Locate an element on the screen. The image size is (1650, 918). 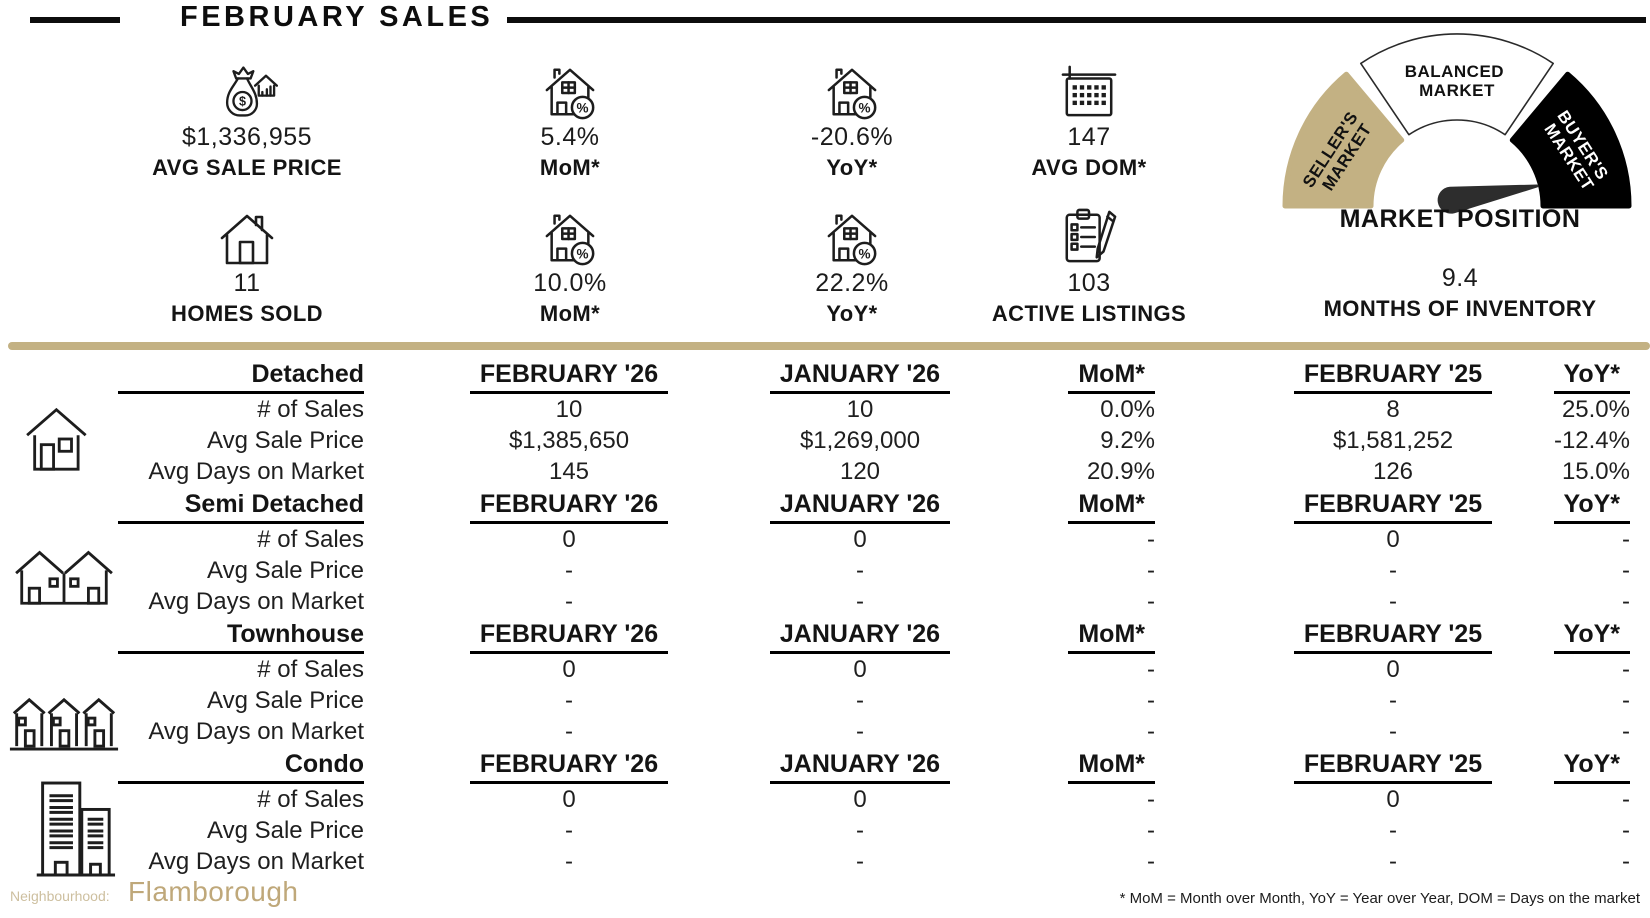
stat-sold-yoy: % 22.2% YoY* is located at coordinates (852, 269).